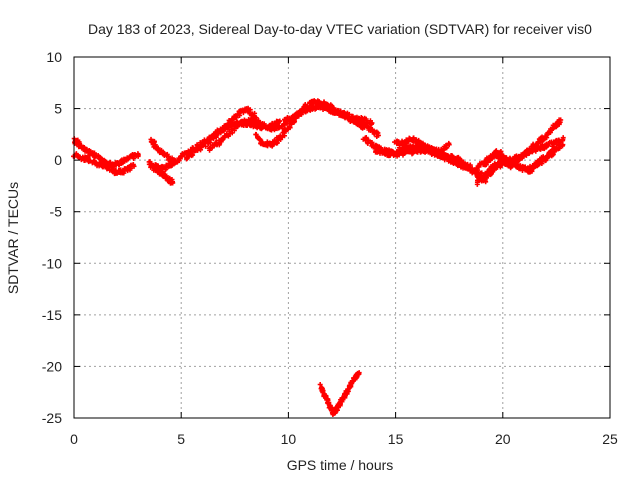 Image resolution: width=640 pixels, height=480 pixels. Describe the element at coordinates (503, 439) in the screenshot. I see `x-tick-label: 20` at that location.